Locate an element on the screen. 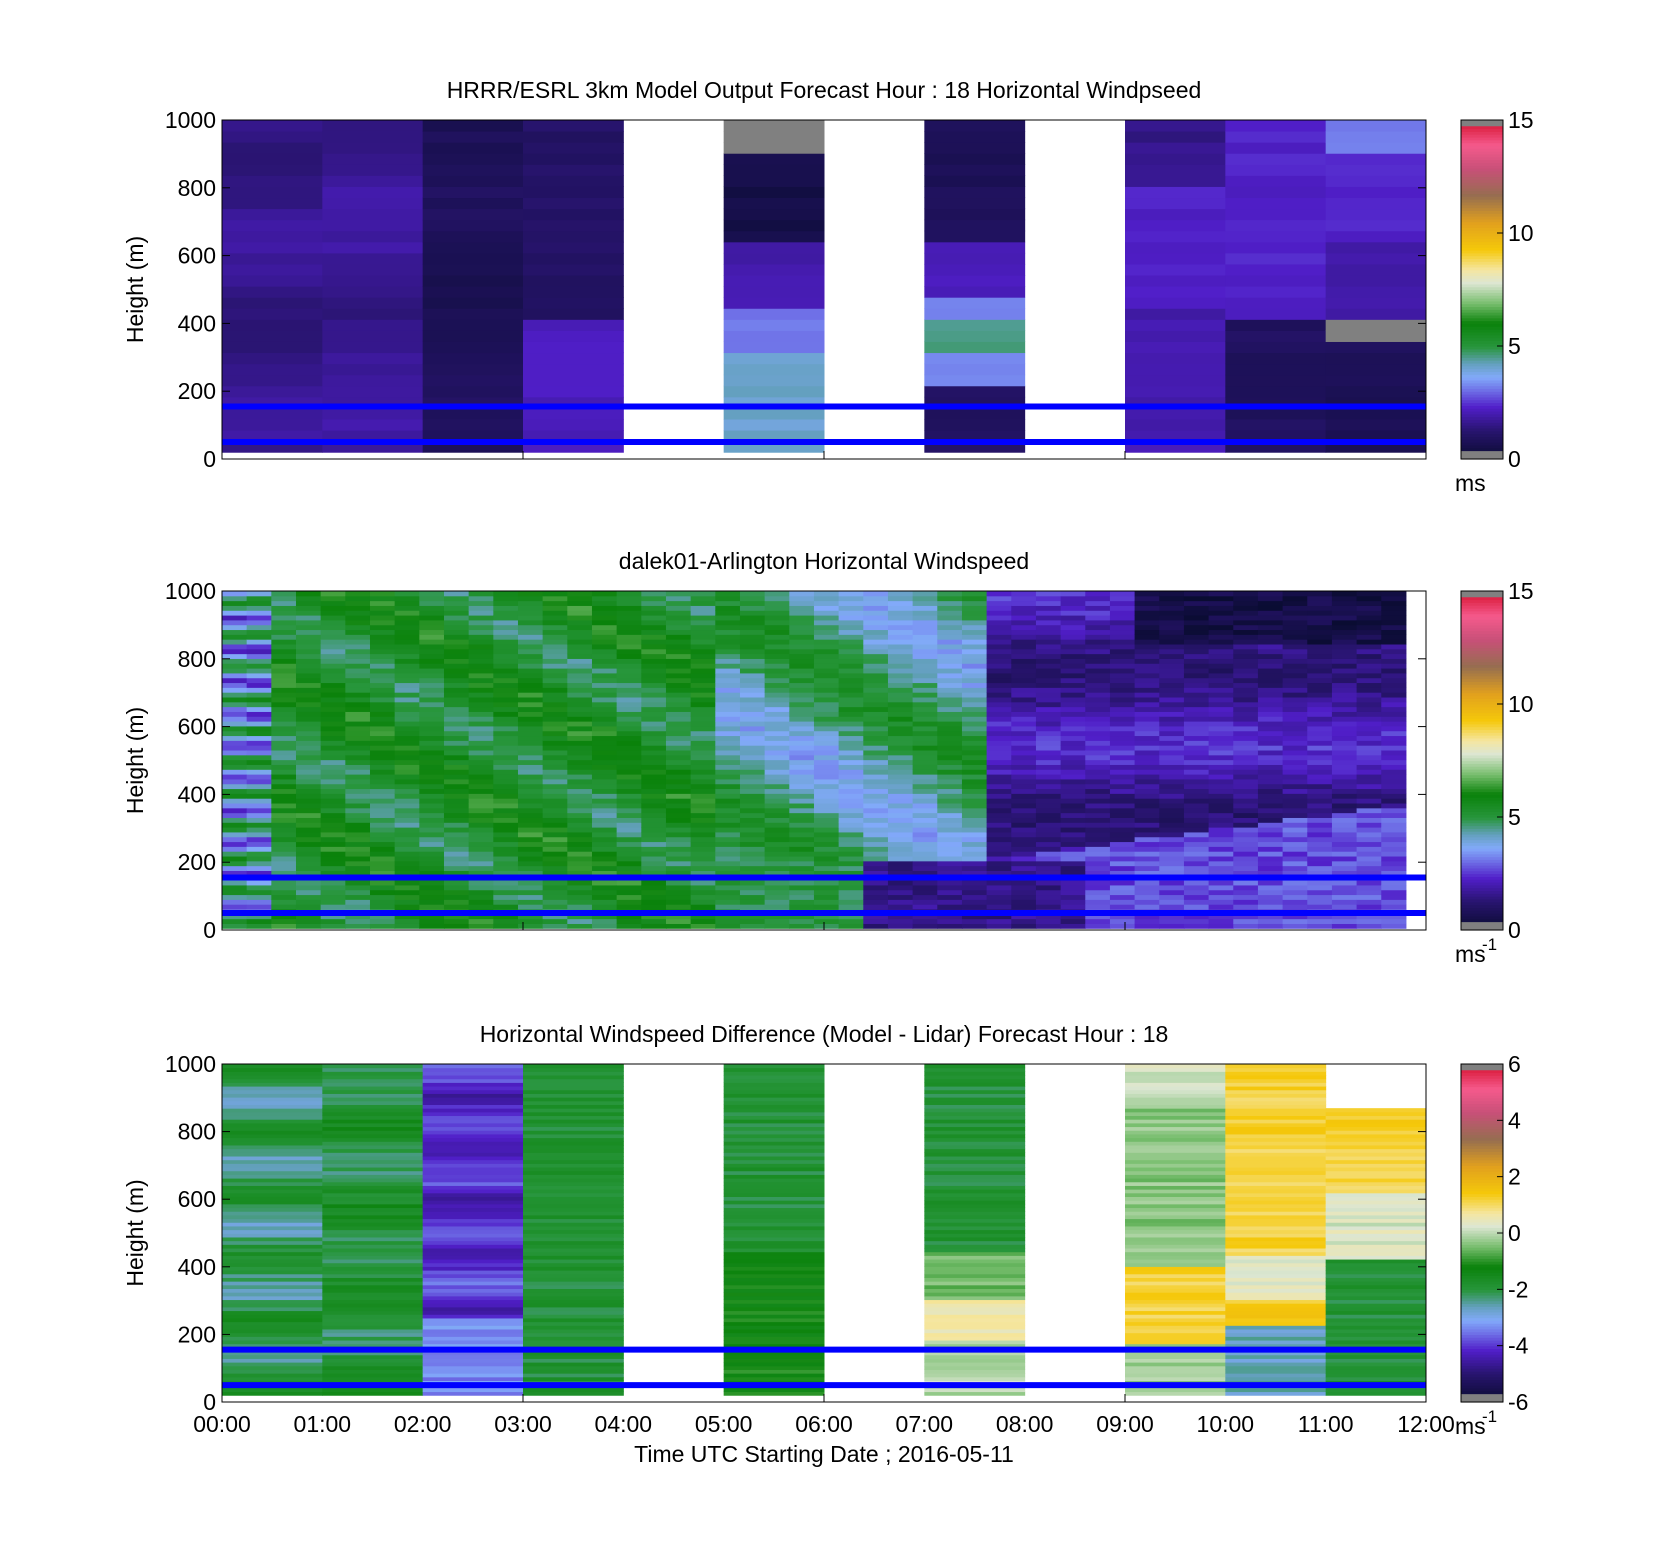 The width and height of the screenshot is (1680, 1561). colorbar-unit-exponent: -1 is located at coordinates (1489, 944).